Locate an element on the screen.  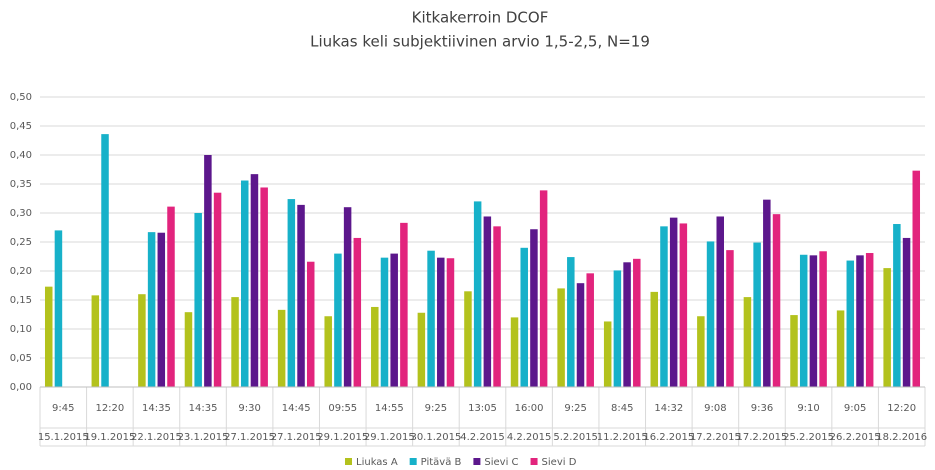
chart-title: Kitkakerroin DCOF is located at coordinates (480, 18).